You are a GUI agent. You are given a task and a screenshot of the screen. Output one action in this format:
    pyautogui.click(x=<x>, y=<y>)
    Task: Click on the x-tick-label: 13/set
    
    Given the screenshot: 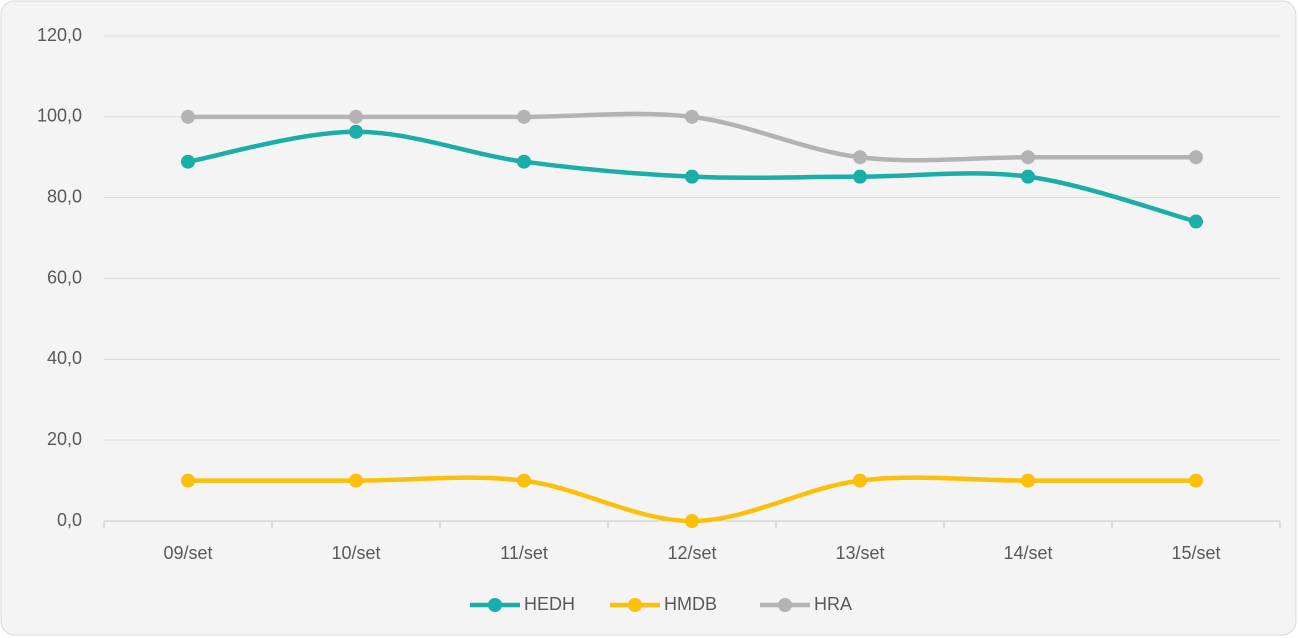 What is the action you would take?
    pyautogui.click(x=859, y=553)
    